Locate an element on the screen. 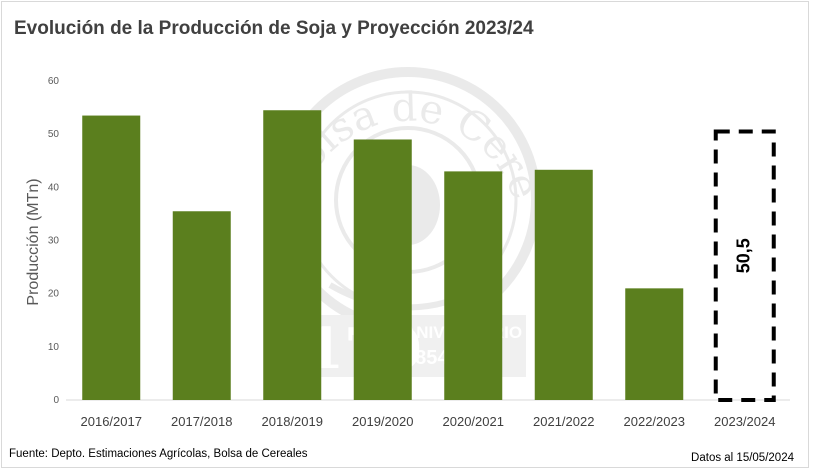 The width and height of the screenshot is (818, 469). y-tick-label: 50 is located at coordinates (54, 134).